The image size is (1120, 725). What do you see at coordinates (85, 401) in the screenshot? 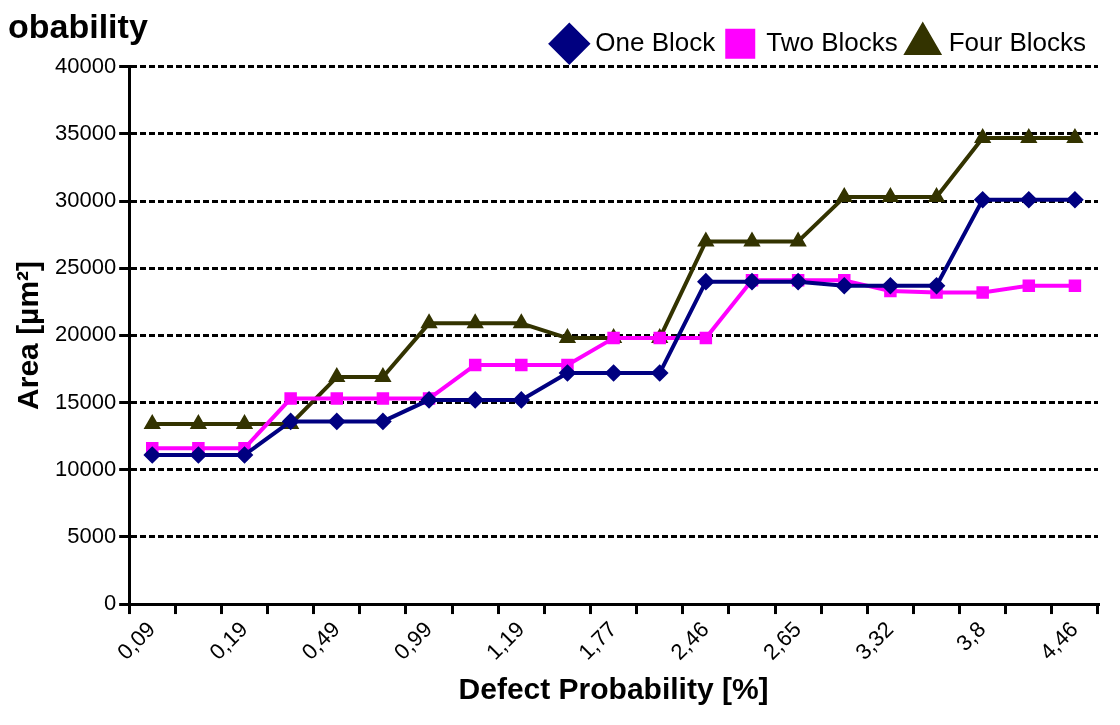
I see `y-tick-label: 15000` at bounding box center [85, 401].